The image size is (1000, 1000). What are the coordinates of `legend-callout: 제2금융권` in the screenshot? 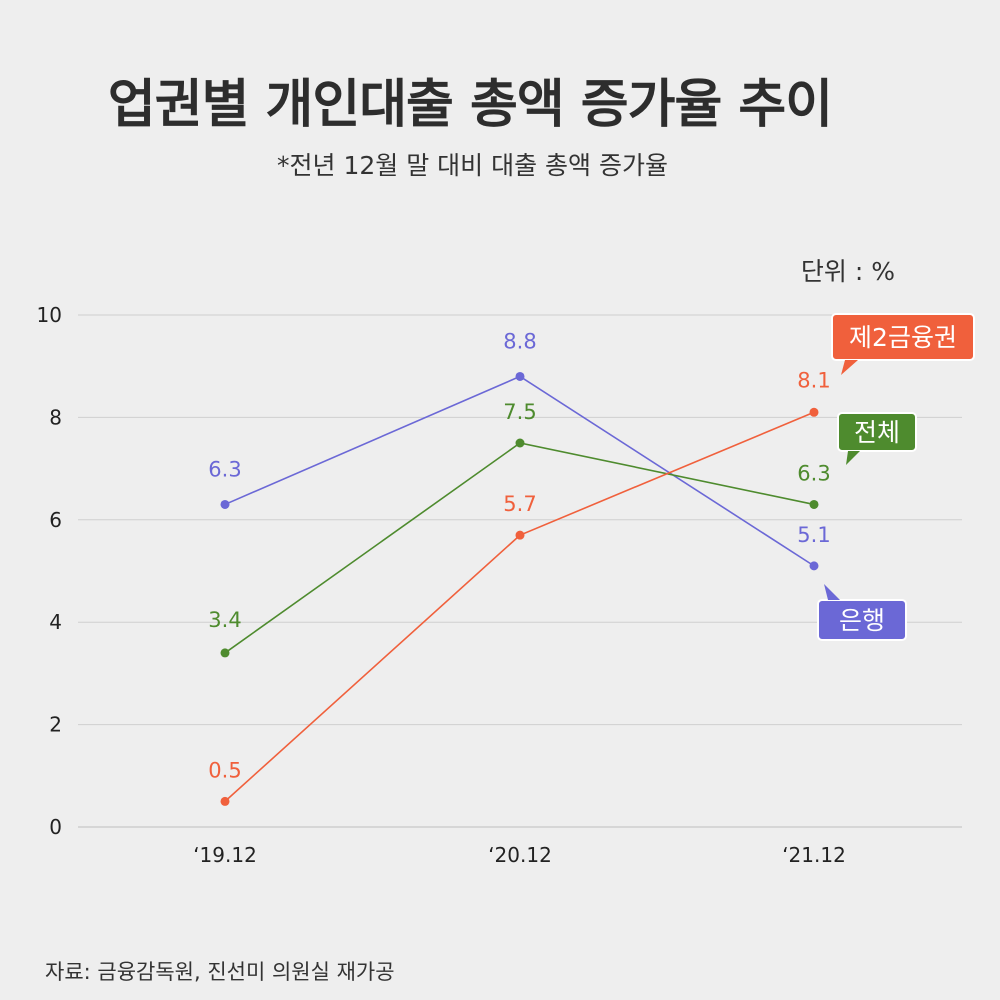 It's located at (903, 344).